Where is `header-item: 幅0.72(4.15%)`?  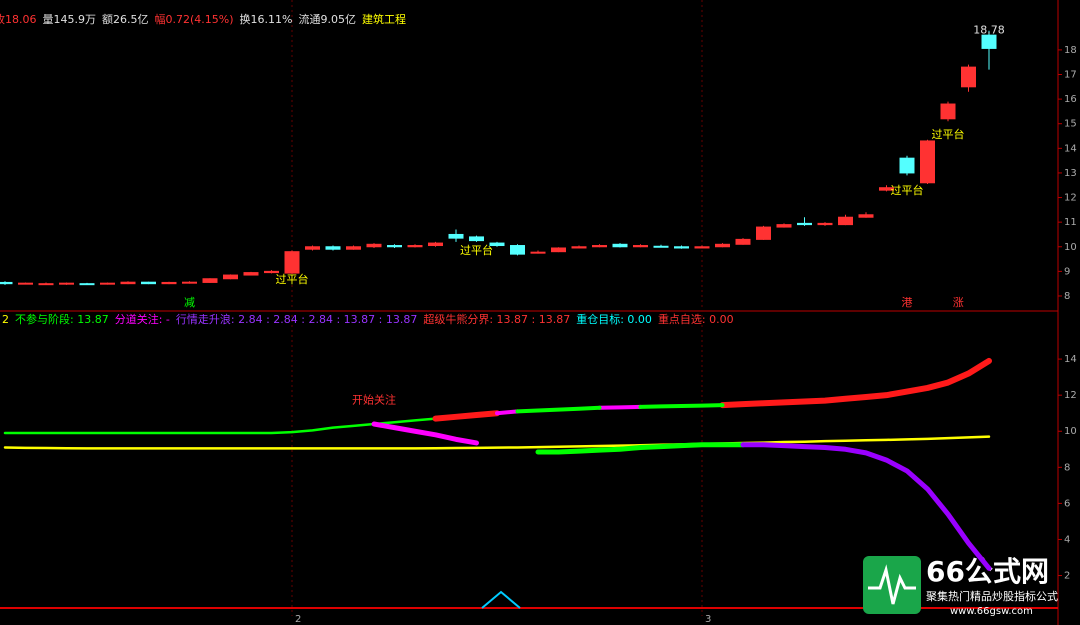
header-item: 幅0.72(4.15%) is located at coordinates (194, 19).